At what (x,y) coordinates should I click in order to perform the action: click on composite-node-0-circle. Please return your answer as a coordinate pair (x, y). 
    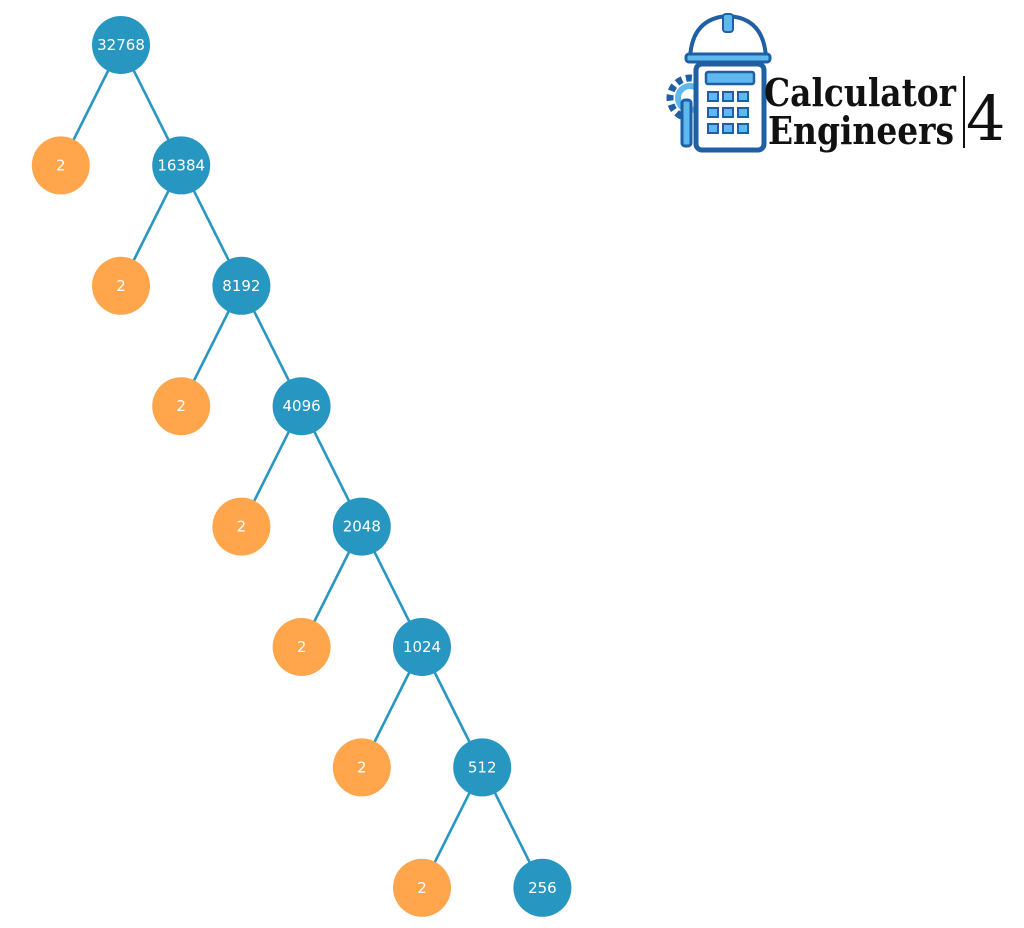
    Looking at the image, I should click on (121, 45).